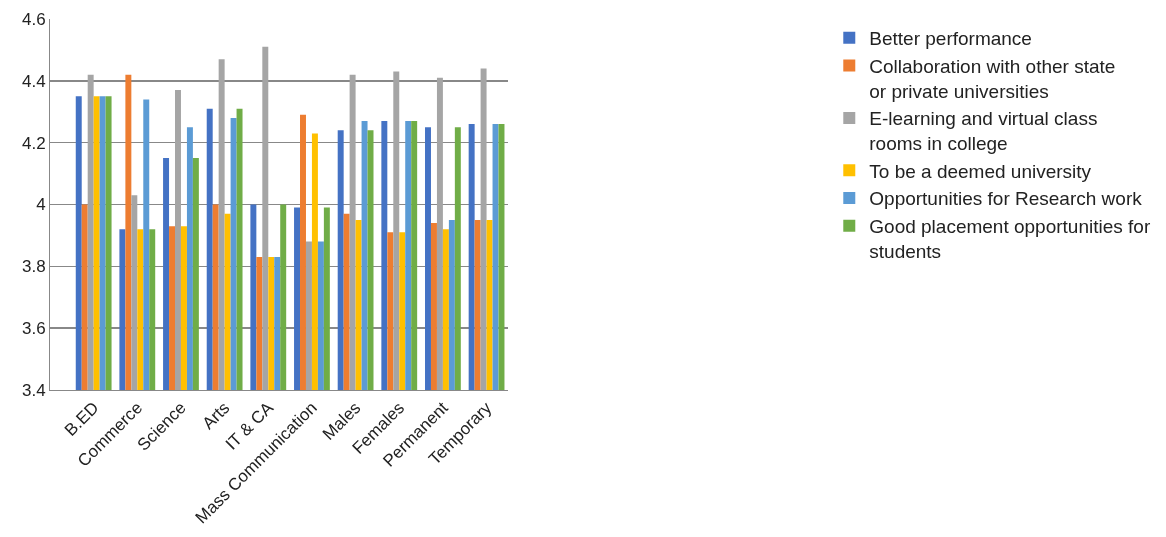 The height and width of the screenshot is (537, 1166). I want to click on y-tick-label: 4.6, so click(33, 19).